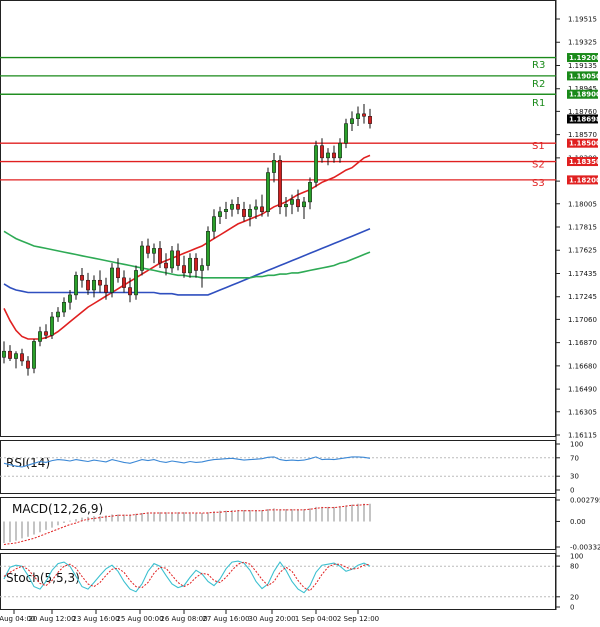 This screenshot has width=600, height=627. I want to click on sub-tick-label: 0, so click(572, 608).